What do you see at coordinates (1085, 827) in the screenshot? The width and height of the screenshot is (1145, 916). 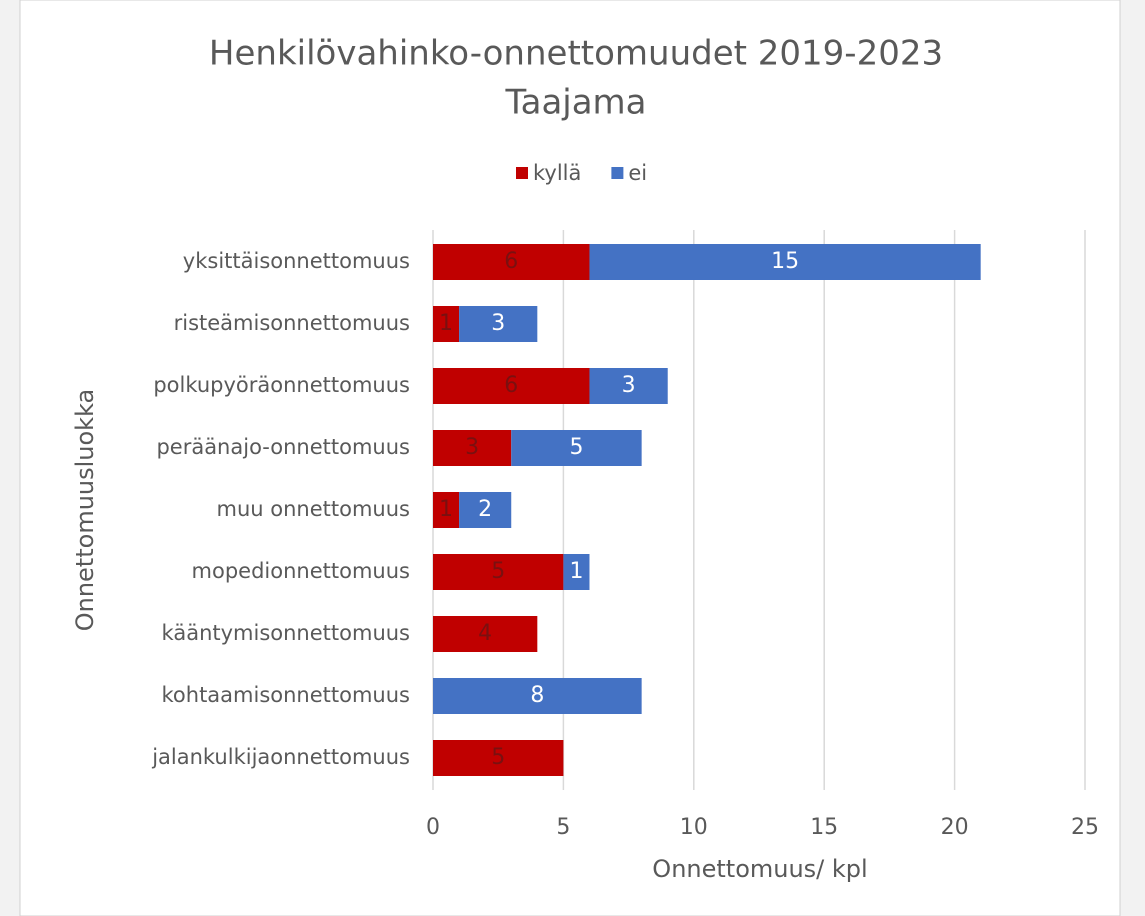 I see `x-tick-label: 25` at bounding box center [1085, 827].